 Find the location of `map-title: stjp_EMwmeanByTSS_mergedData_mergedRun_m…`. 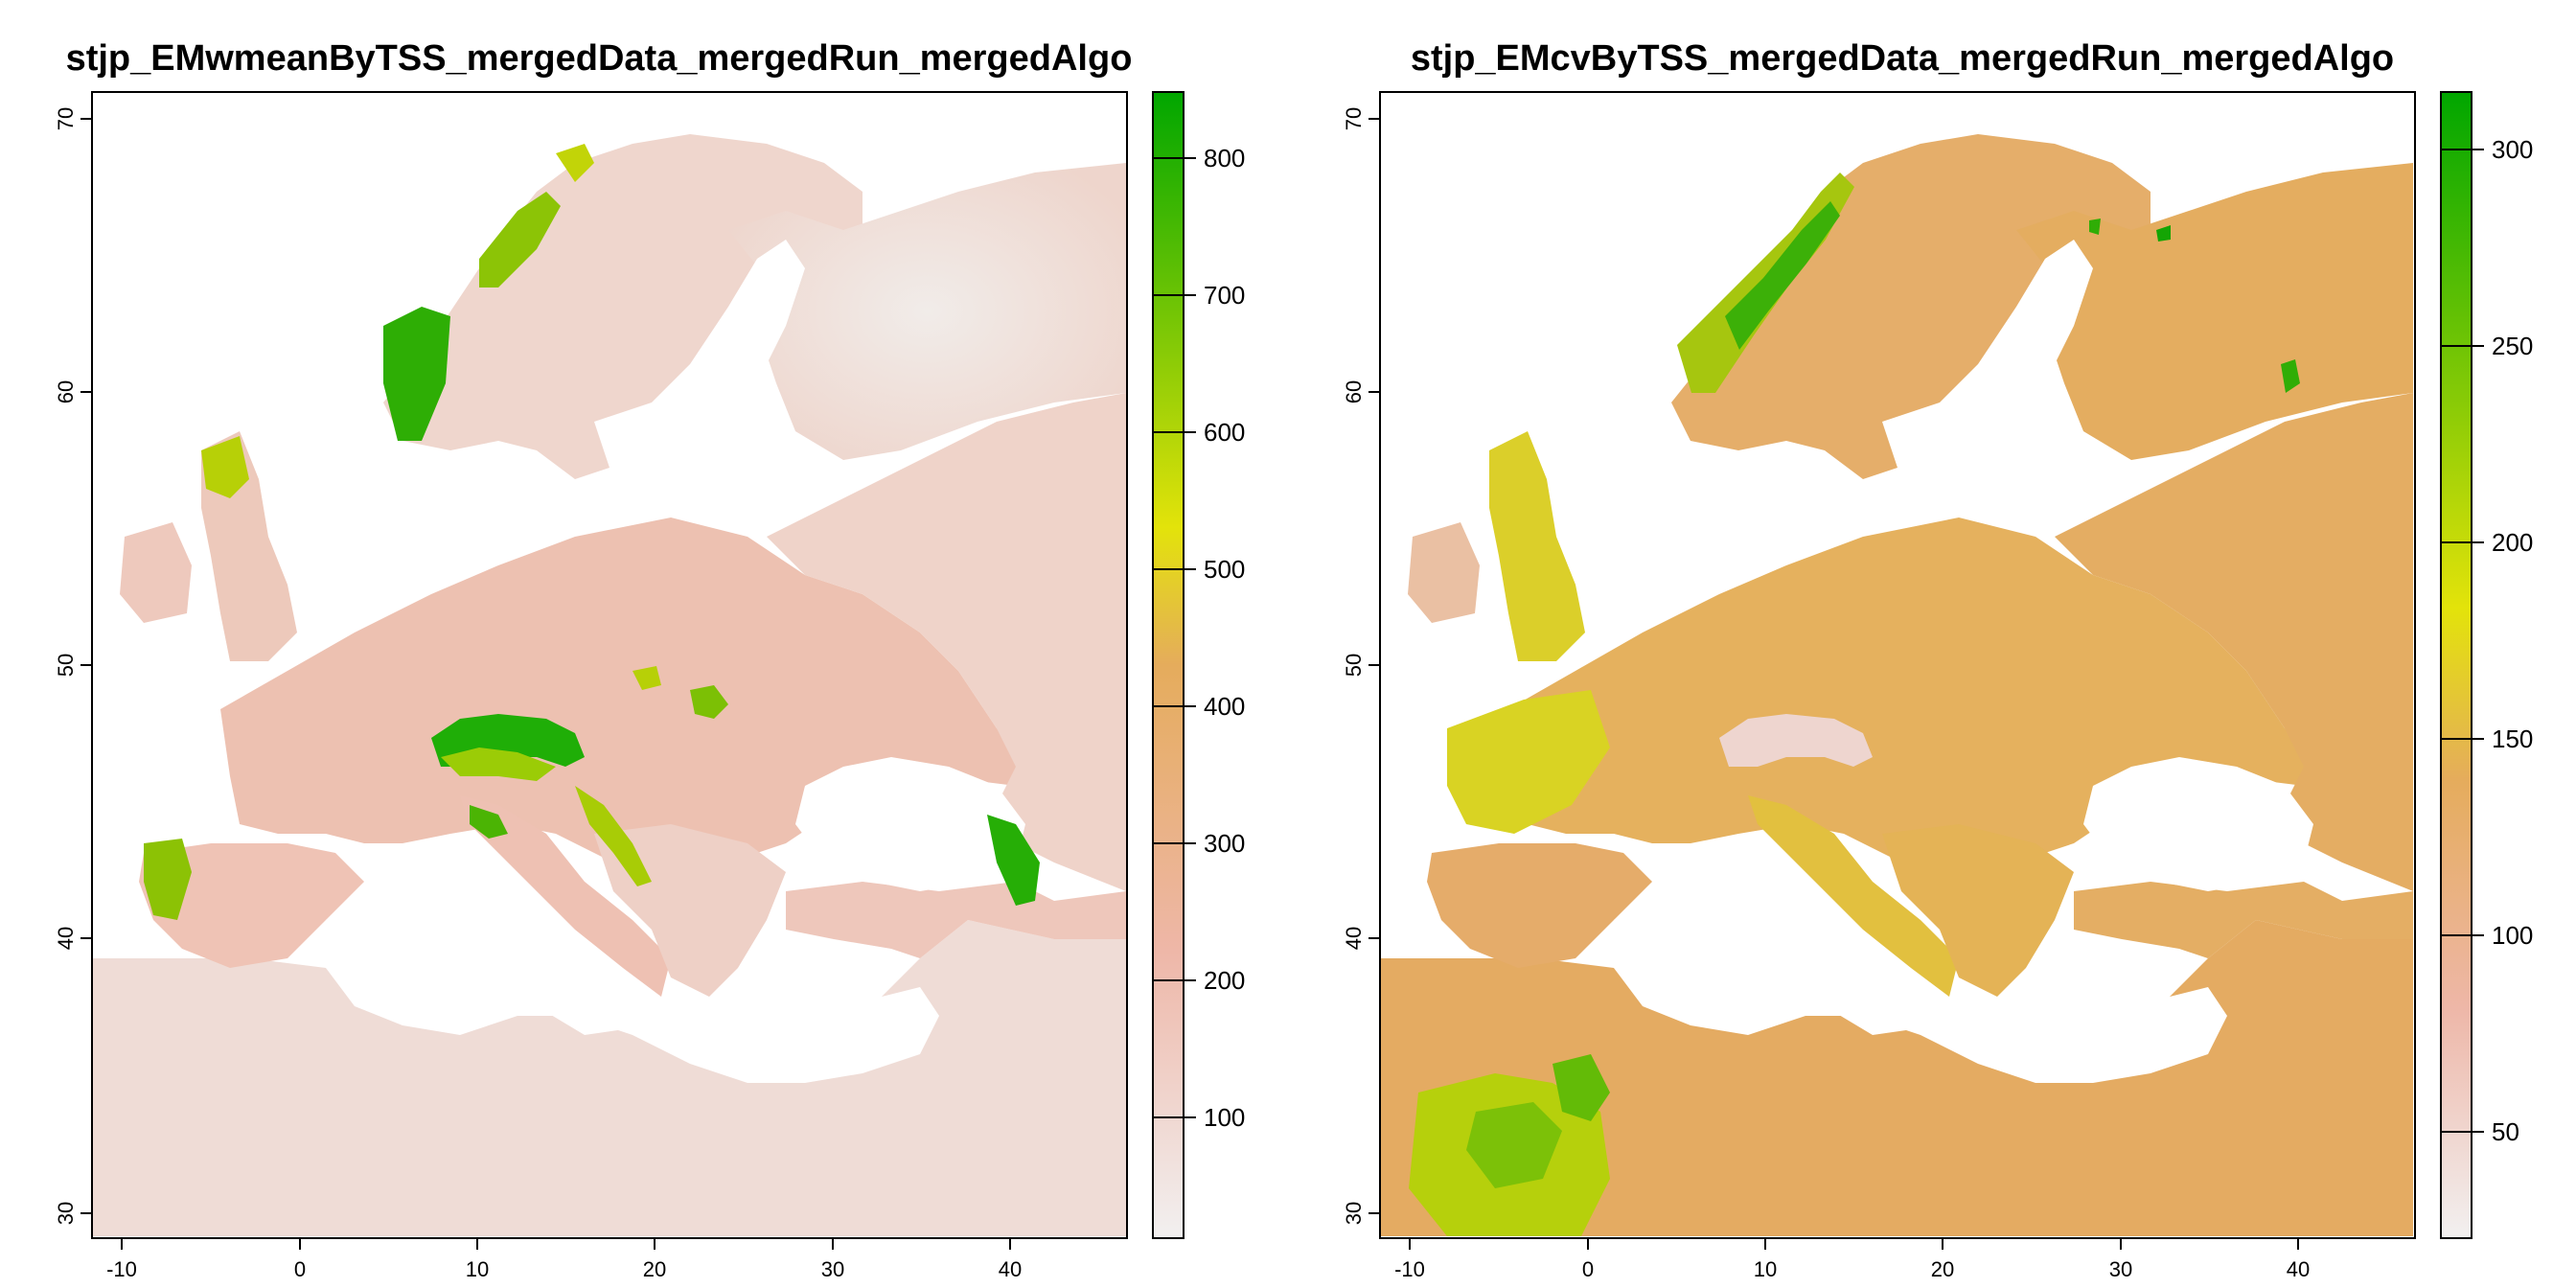

map-title: stjp_EMwmeanByTSS_mergedData_mergedRun_m… is located at coordinates (599, 58).